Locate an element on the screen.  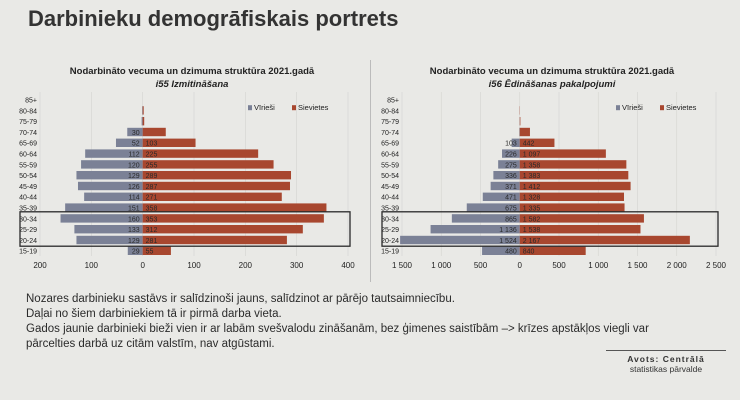
data-label-women: 271 is located at coordinates (152, 198).